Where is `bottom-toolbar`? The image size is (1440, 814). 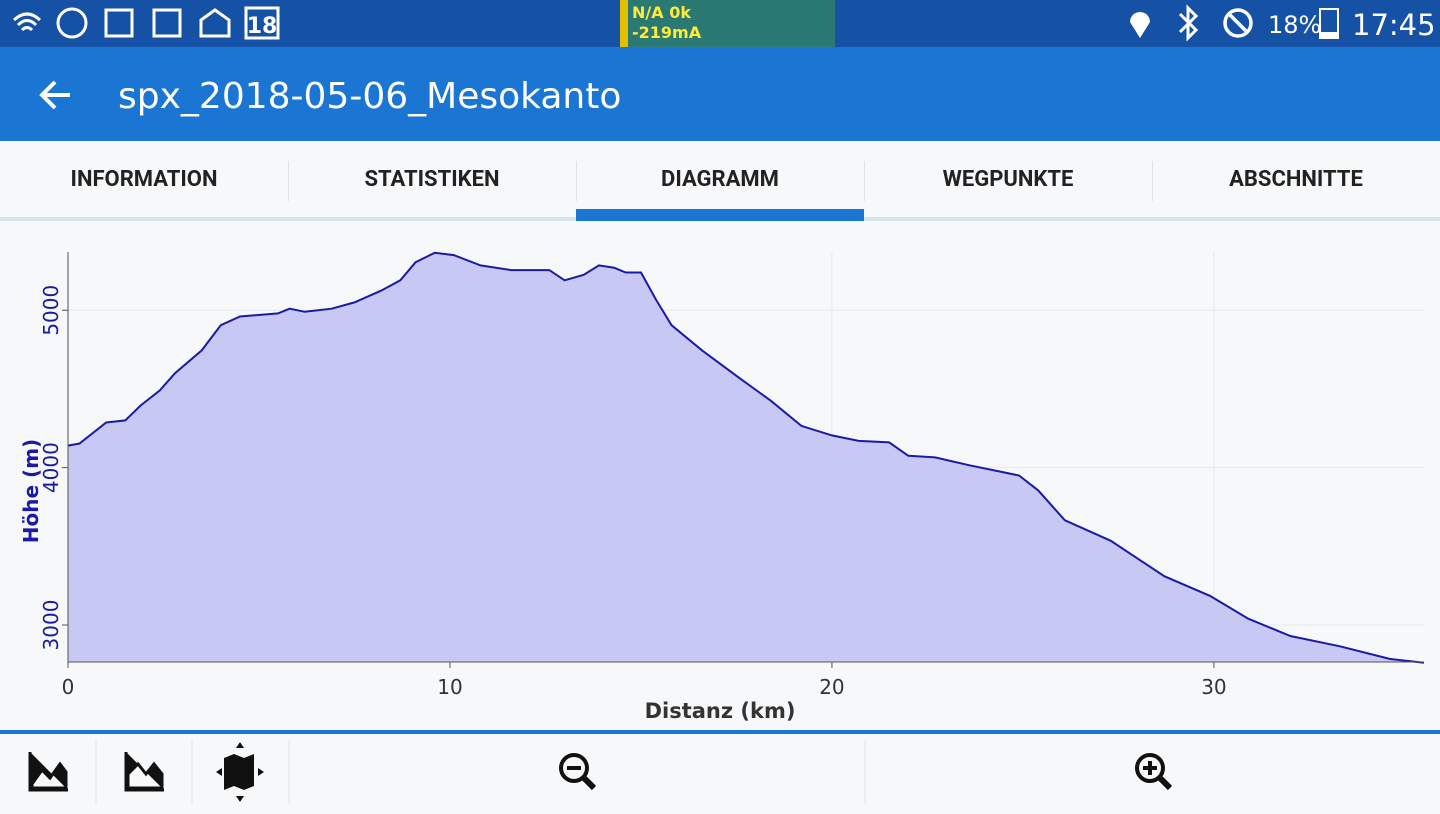
bottom-toolbar is located at coordinates (720, 770).